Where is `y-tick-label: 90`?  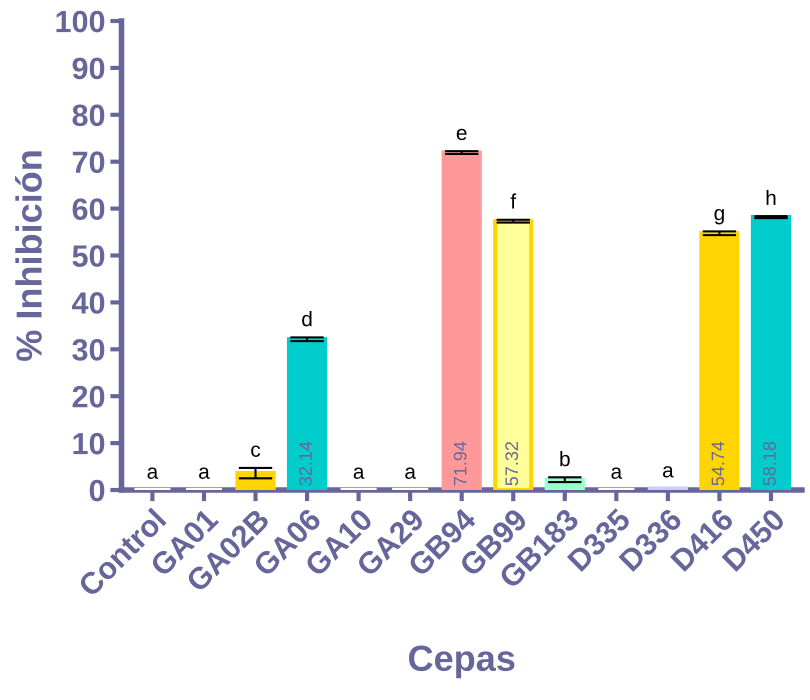
y-tick-label: 90 is located at coordinates (88, 69).